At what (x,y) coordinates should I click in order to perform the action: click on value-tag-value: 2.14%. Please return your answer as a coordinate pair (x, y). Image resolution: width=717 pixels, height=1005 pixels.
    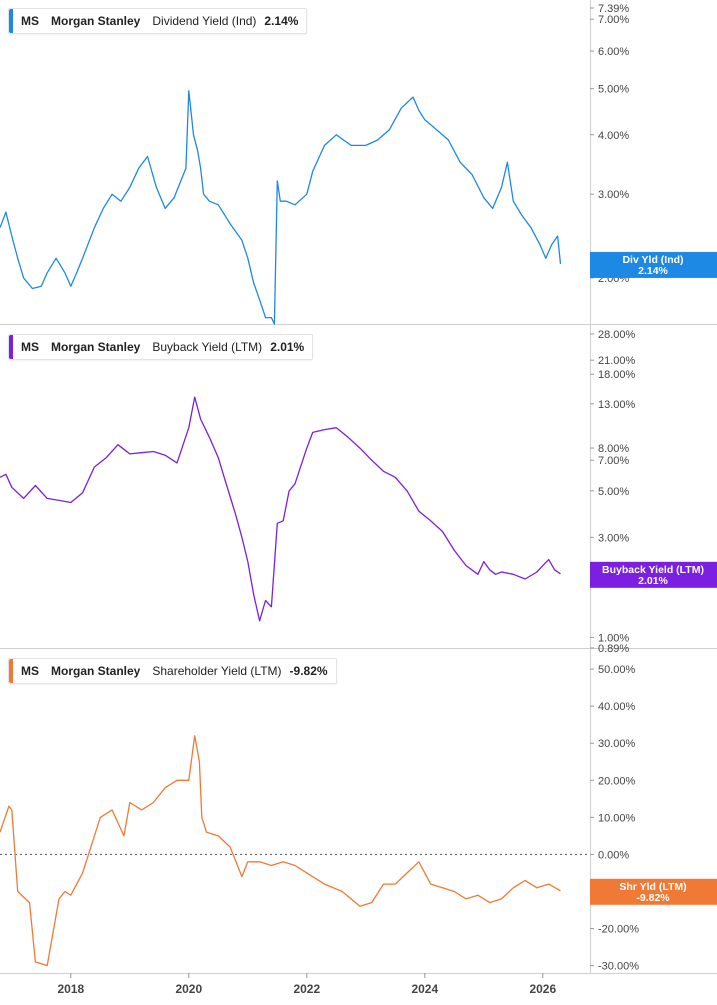
    Looking at the image, I should click on (653, 271).